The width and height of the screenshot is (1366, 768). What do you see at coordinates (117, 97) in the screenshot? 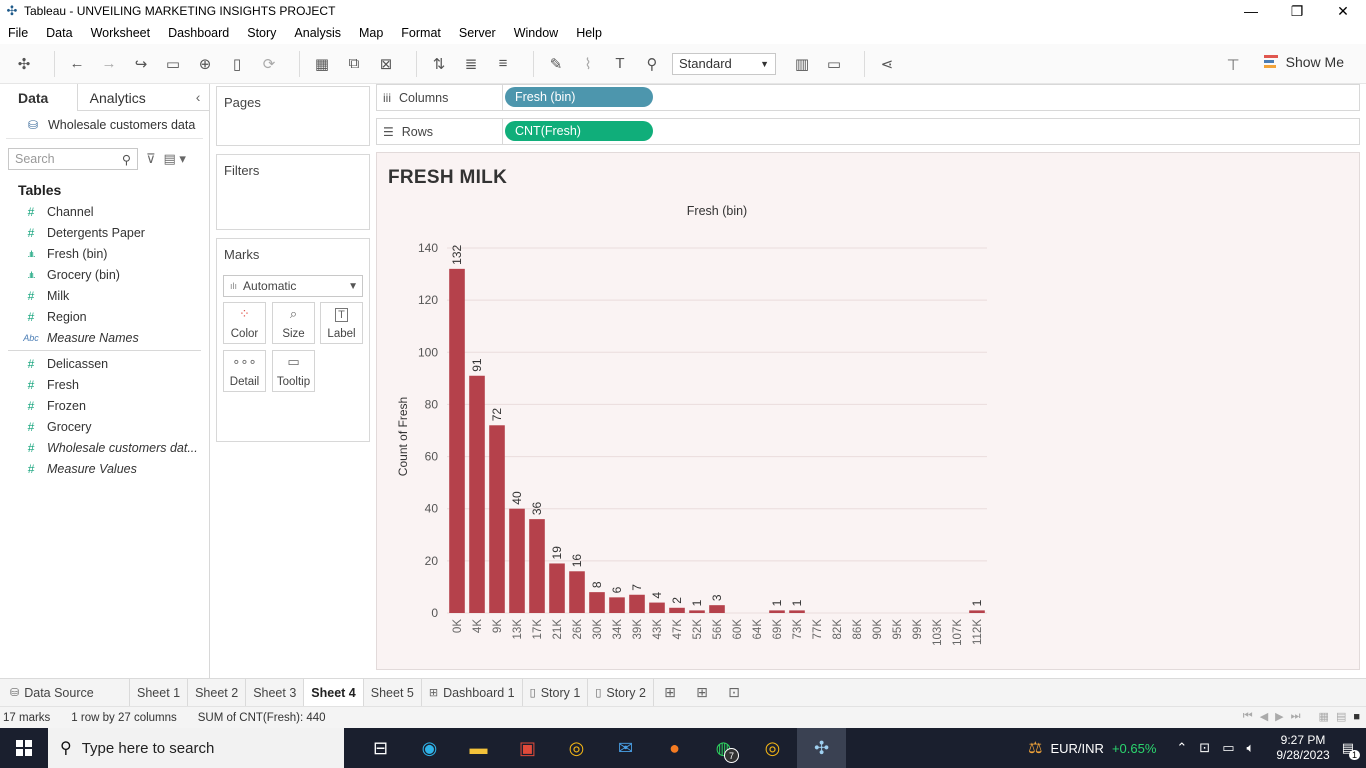
I see `tab-analytics: Analytics` at bounding box center [117, 97].